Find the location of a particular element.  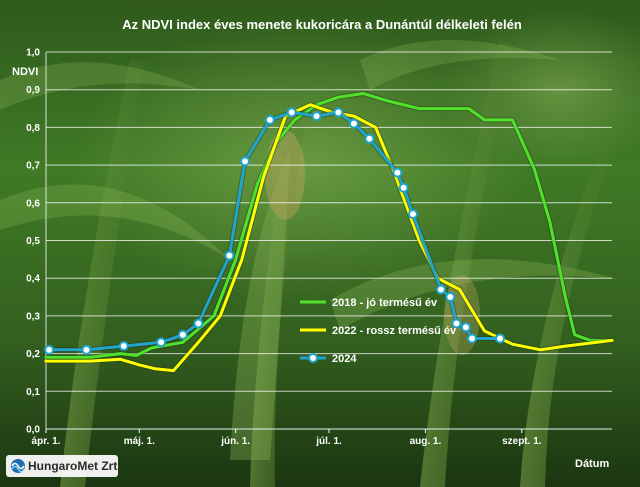

logo: HungaroMet Zrt. is located at coordinates (63, 466).